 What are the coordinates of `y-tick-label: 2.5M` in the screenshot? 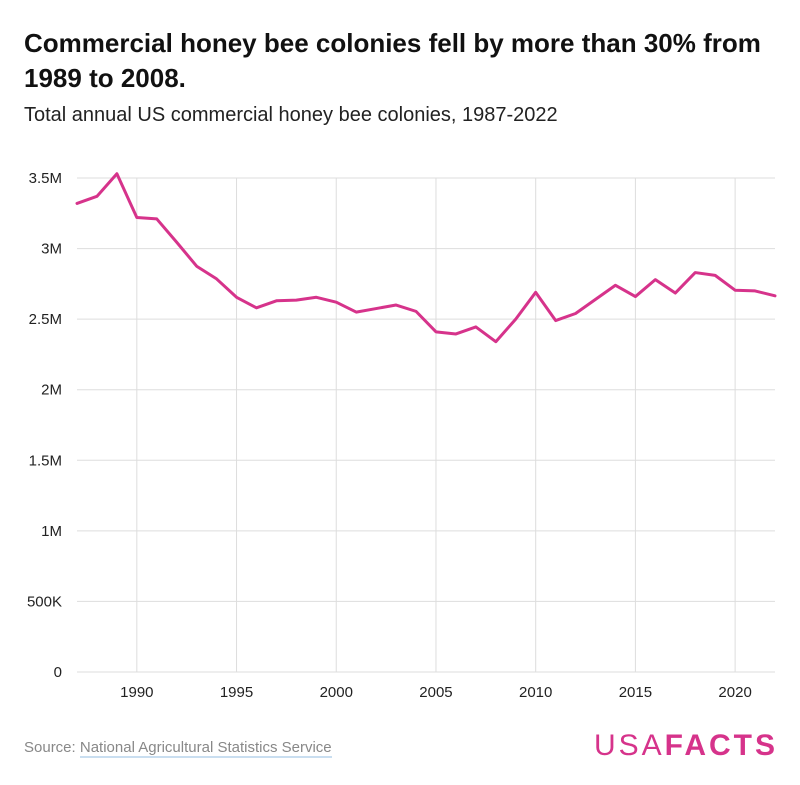 It's located at (45, 319).